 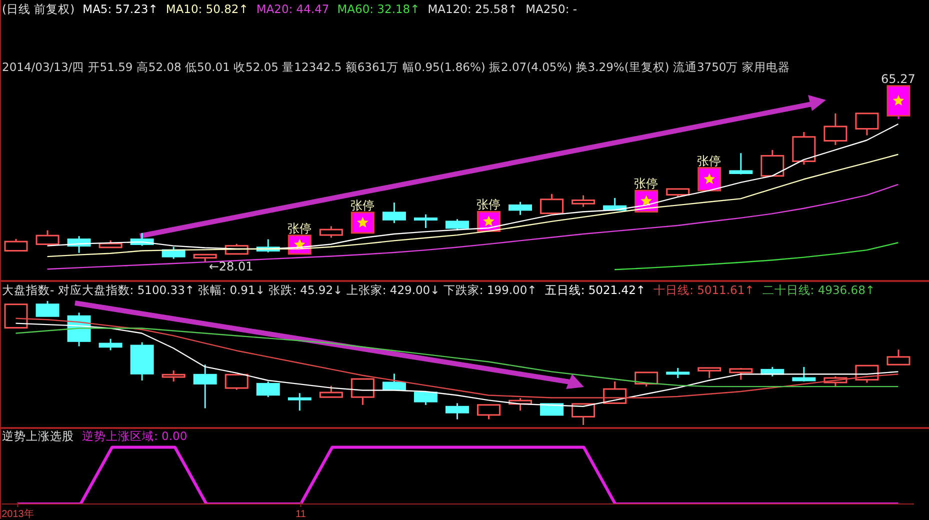 I want to click on text: 五日线: 5021.42↑, so click(x=595, y=290).